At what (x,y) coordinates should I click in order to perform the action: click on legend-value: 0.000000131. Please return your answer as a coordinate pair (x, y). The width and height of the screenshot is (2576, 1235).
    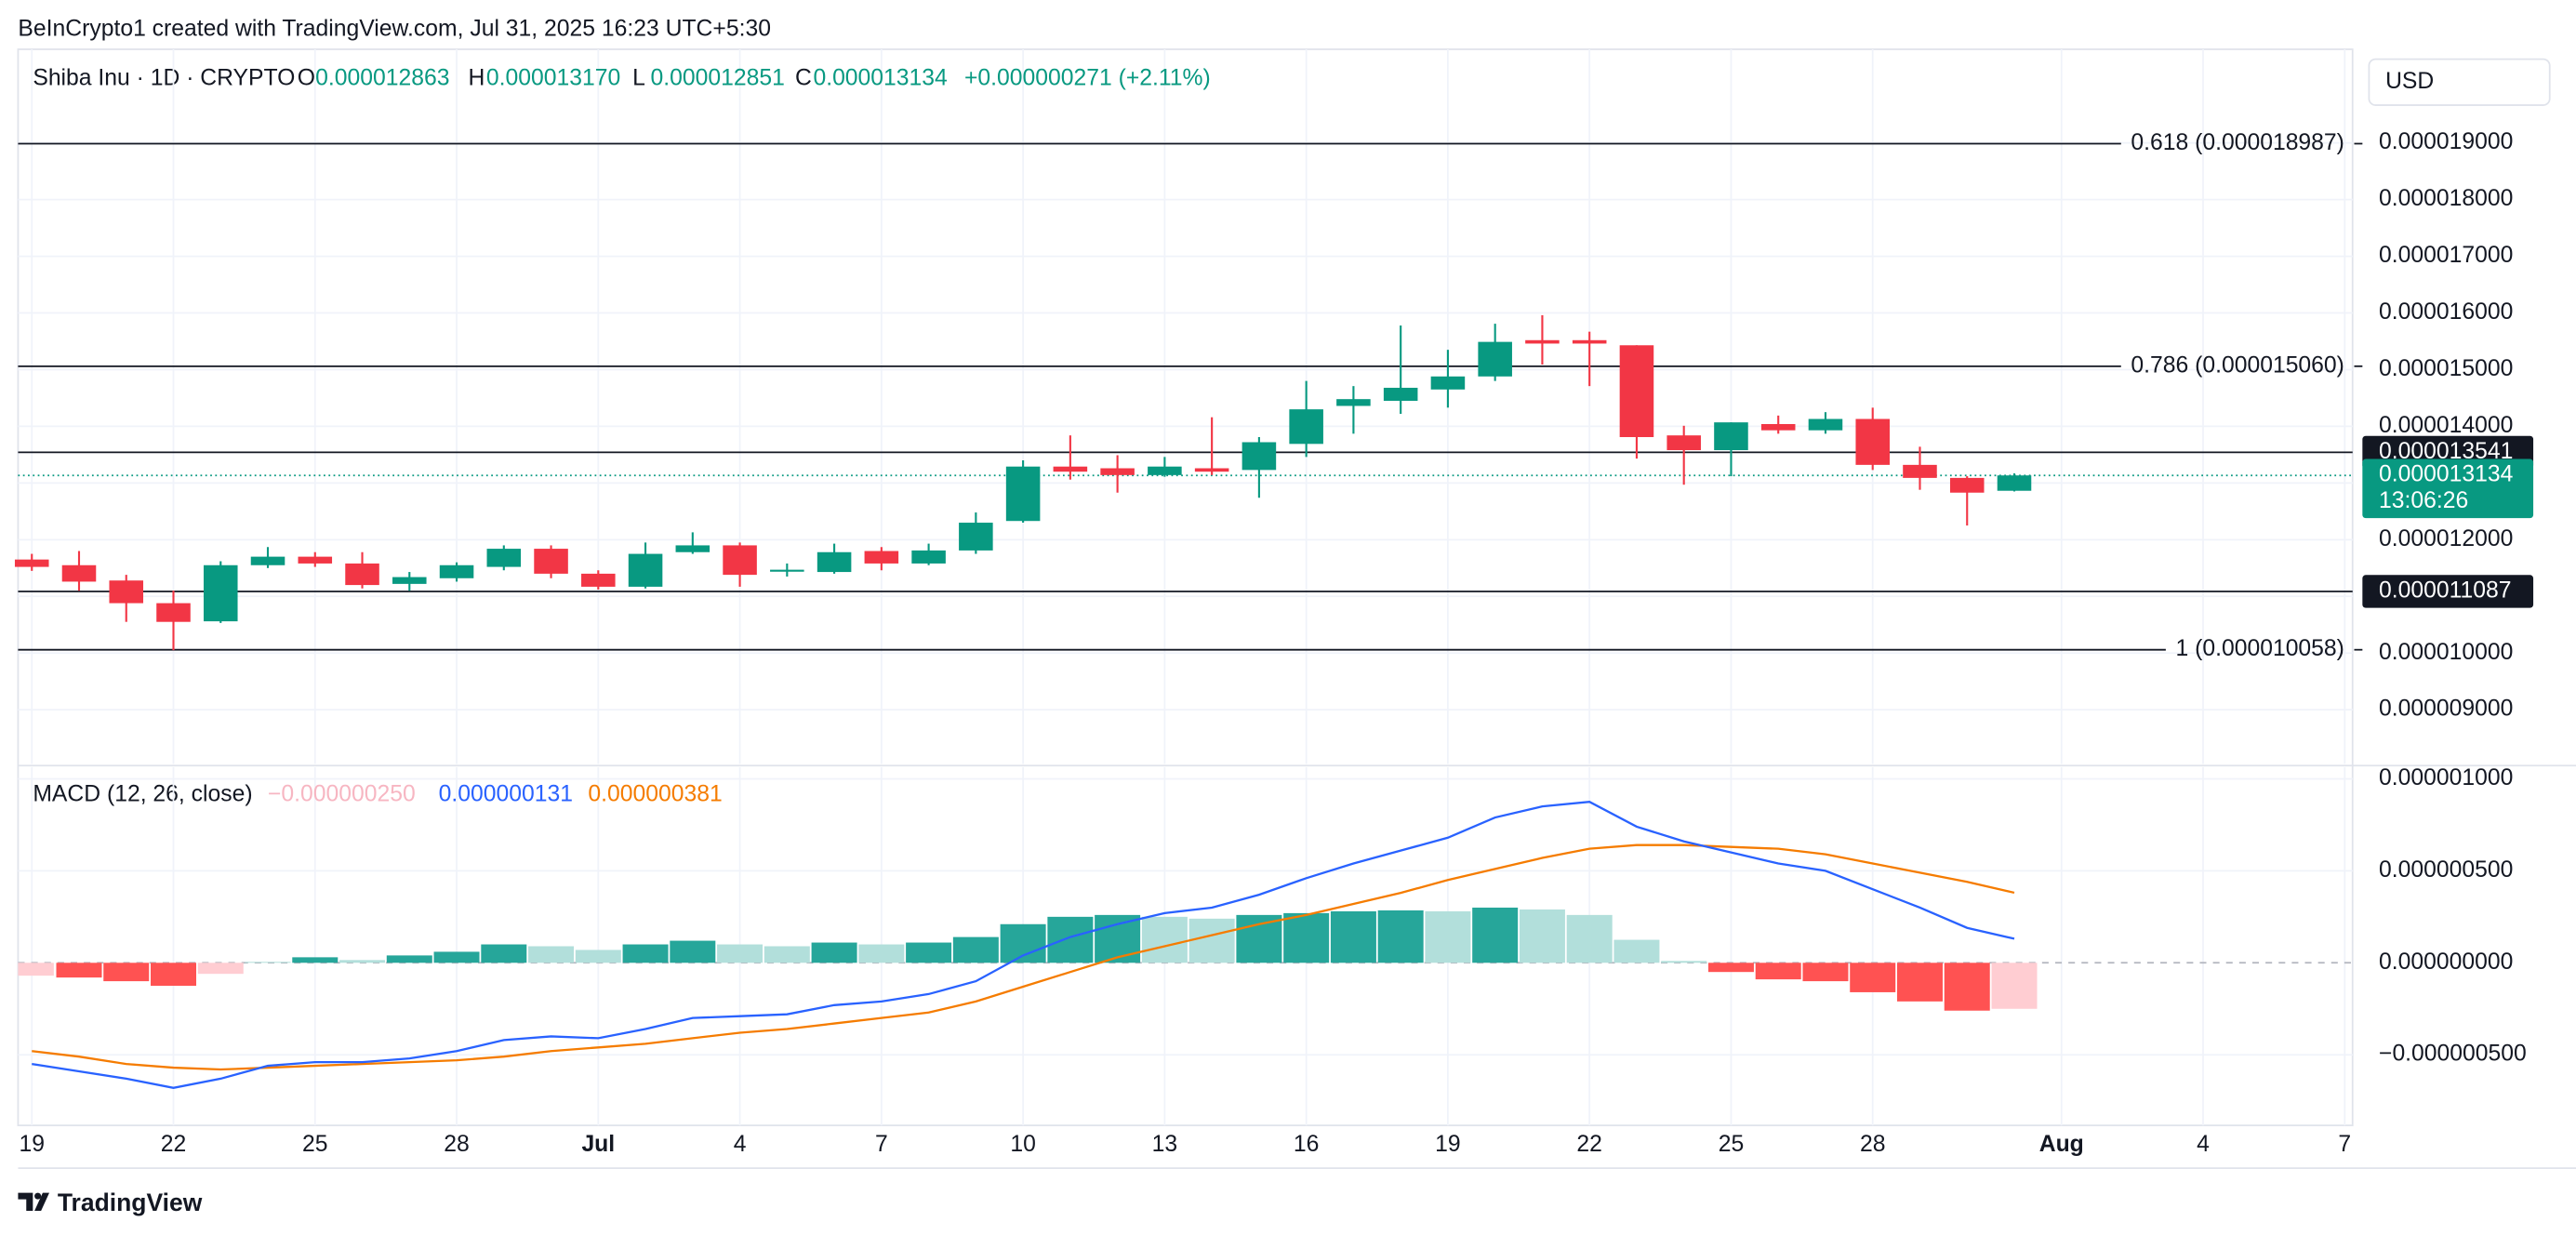
    Looking at the image, I should click on (506, 794).